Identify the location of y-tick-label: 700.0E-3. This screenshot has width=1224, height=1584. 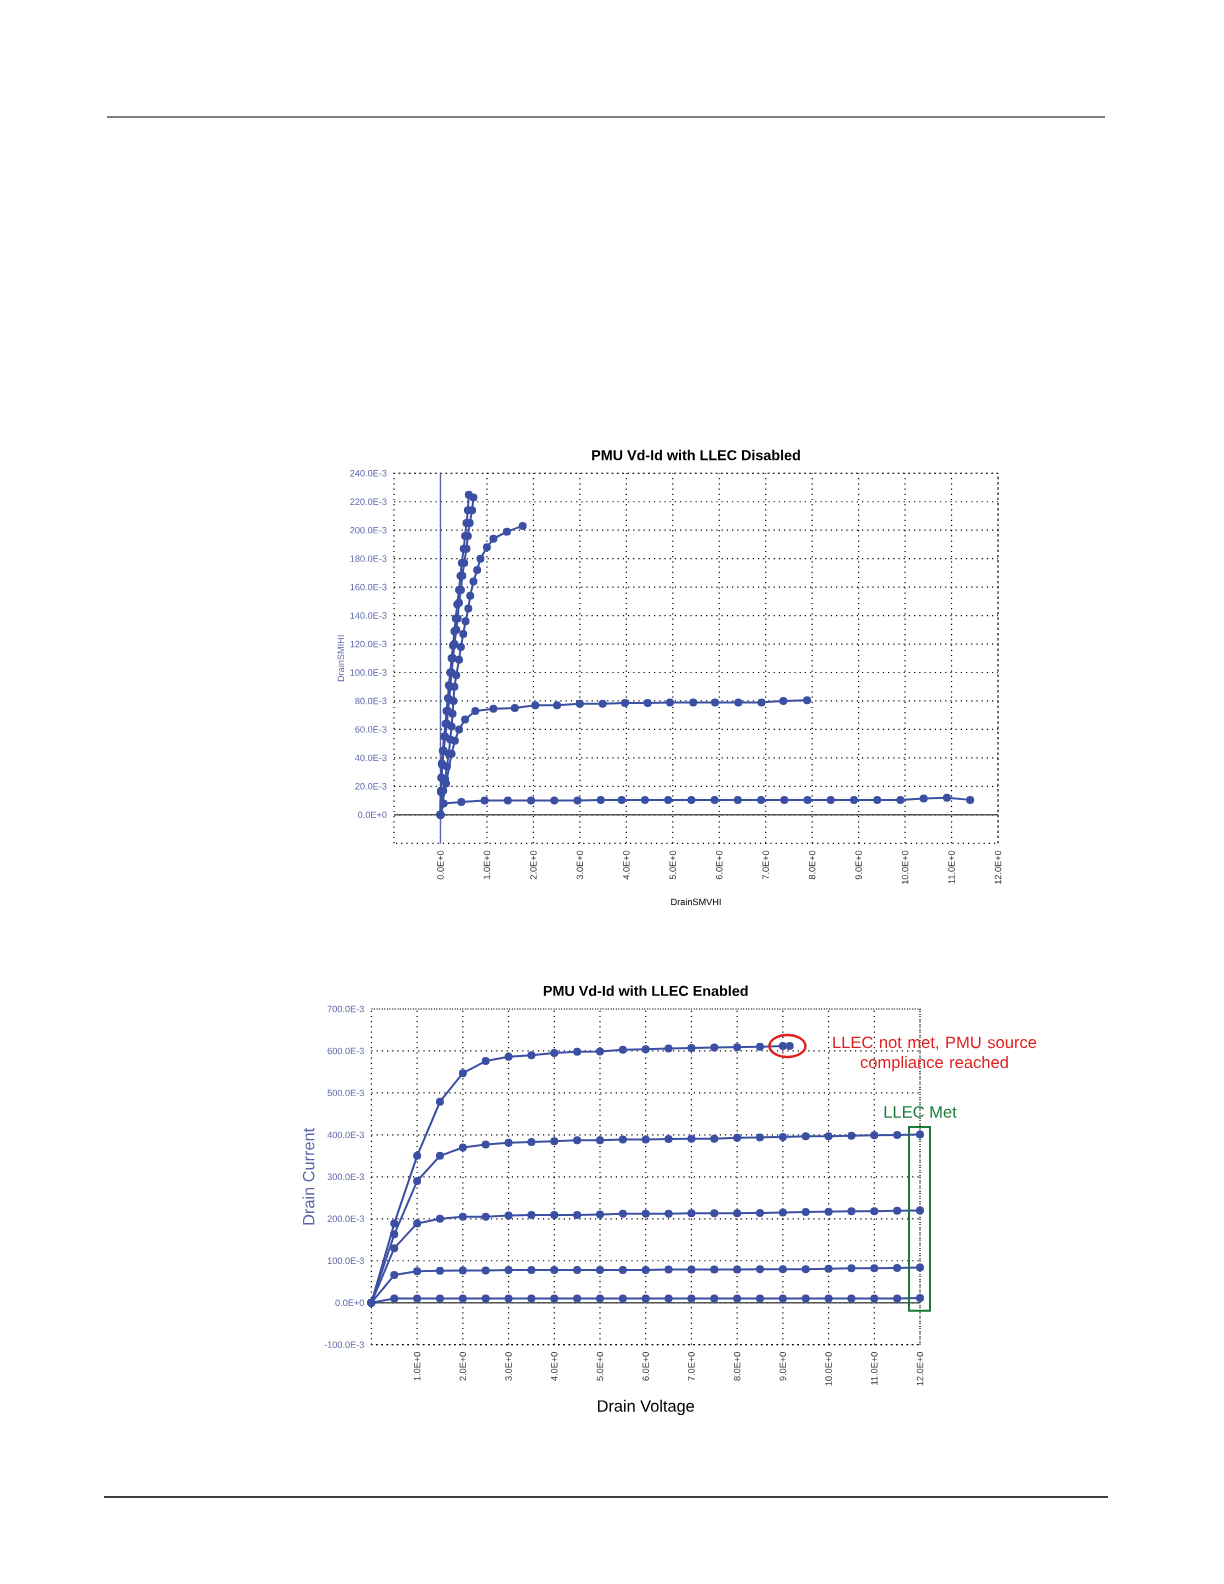
(345, 1009).